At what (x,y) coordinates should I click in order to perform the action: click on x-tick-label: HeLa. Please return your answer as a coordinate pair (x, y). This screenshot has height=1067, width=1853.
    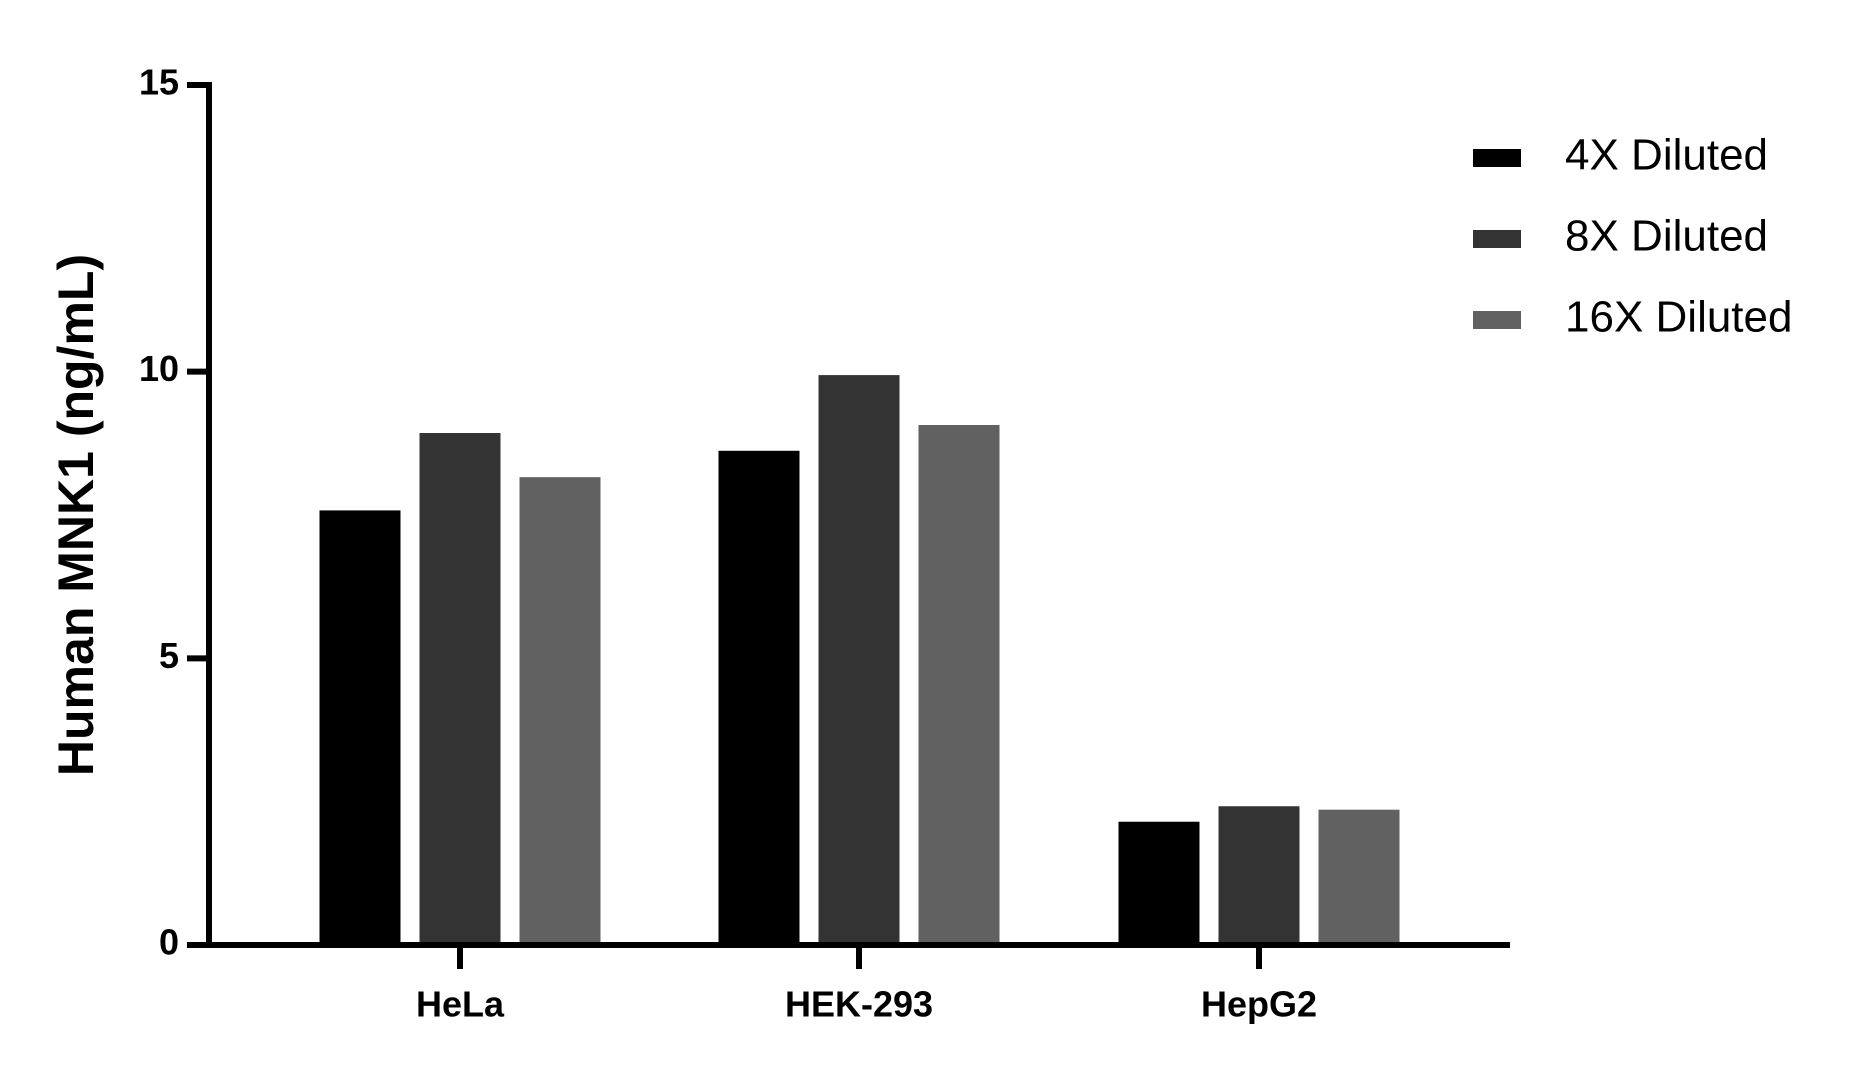
    Looking at the image, I should click on (460, 1004).